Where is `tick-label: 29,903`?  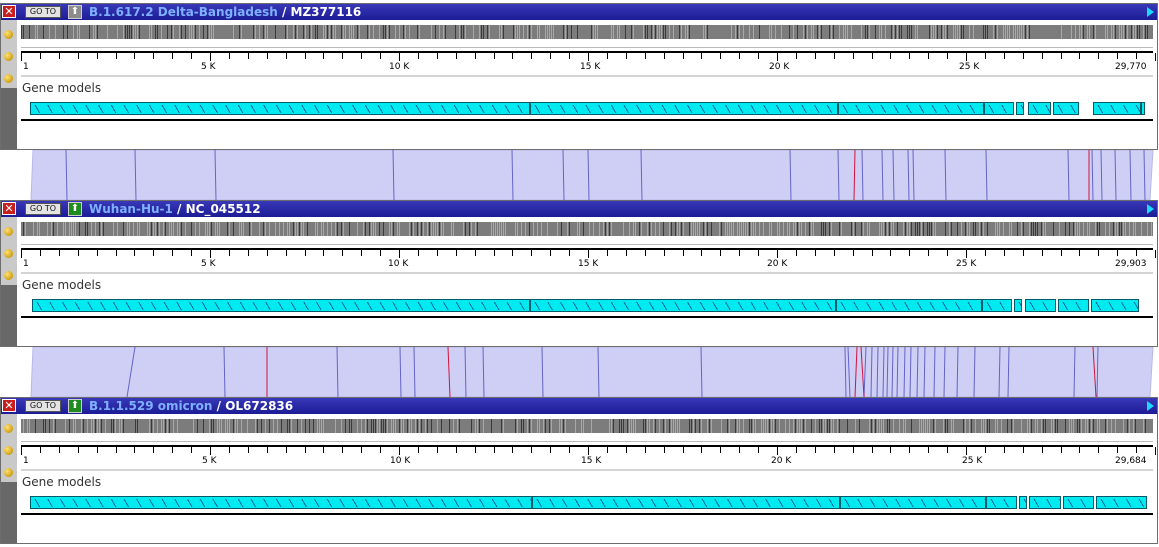 tick-label: 29,903 is located at coordinates (1131, 264).